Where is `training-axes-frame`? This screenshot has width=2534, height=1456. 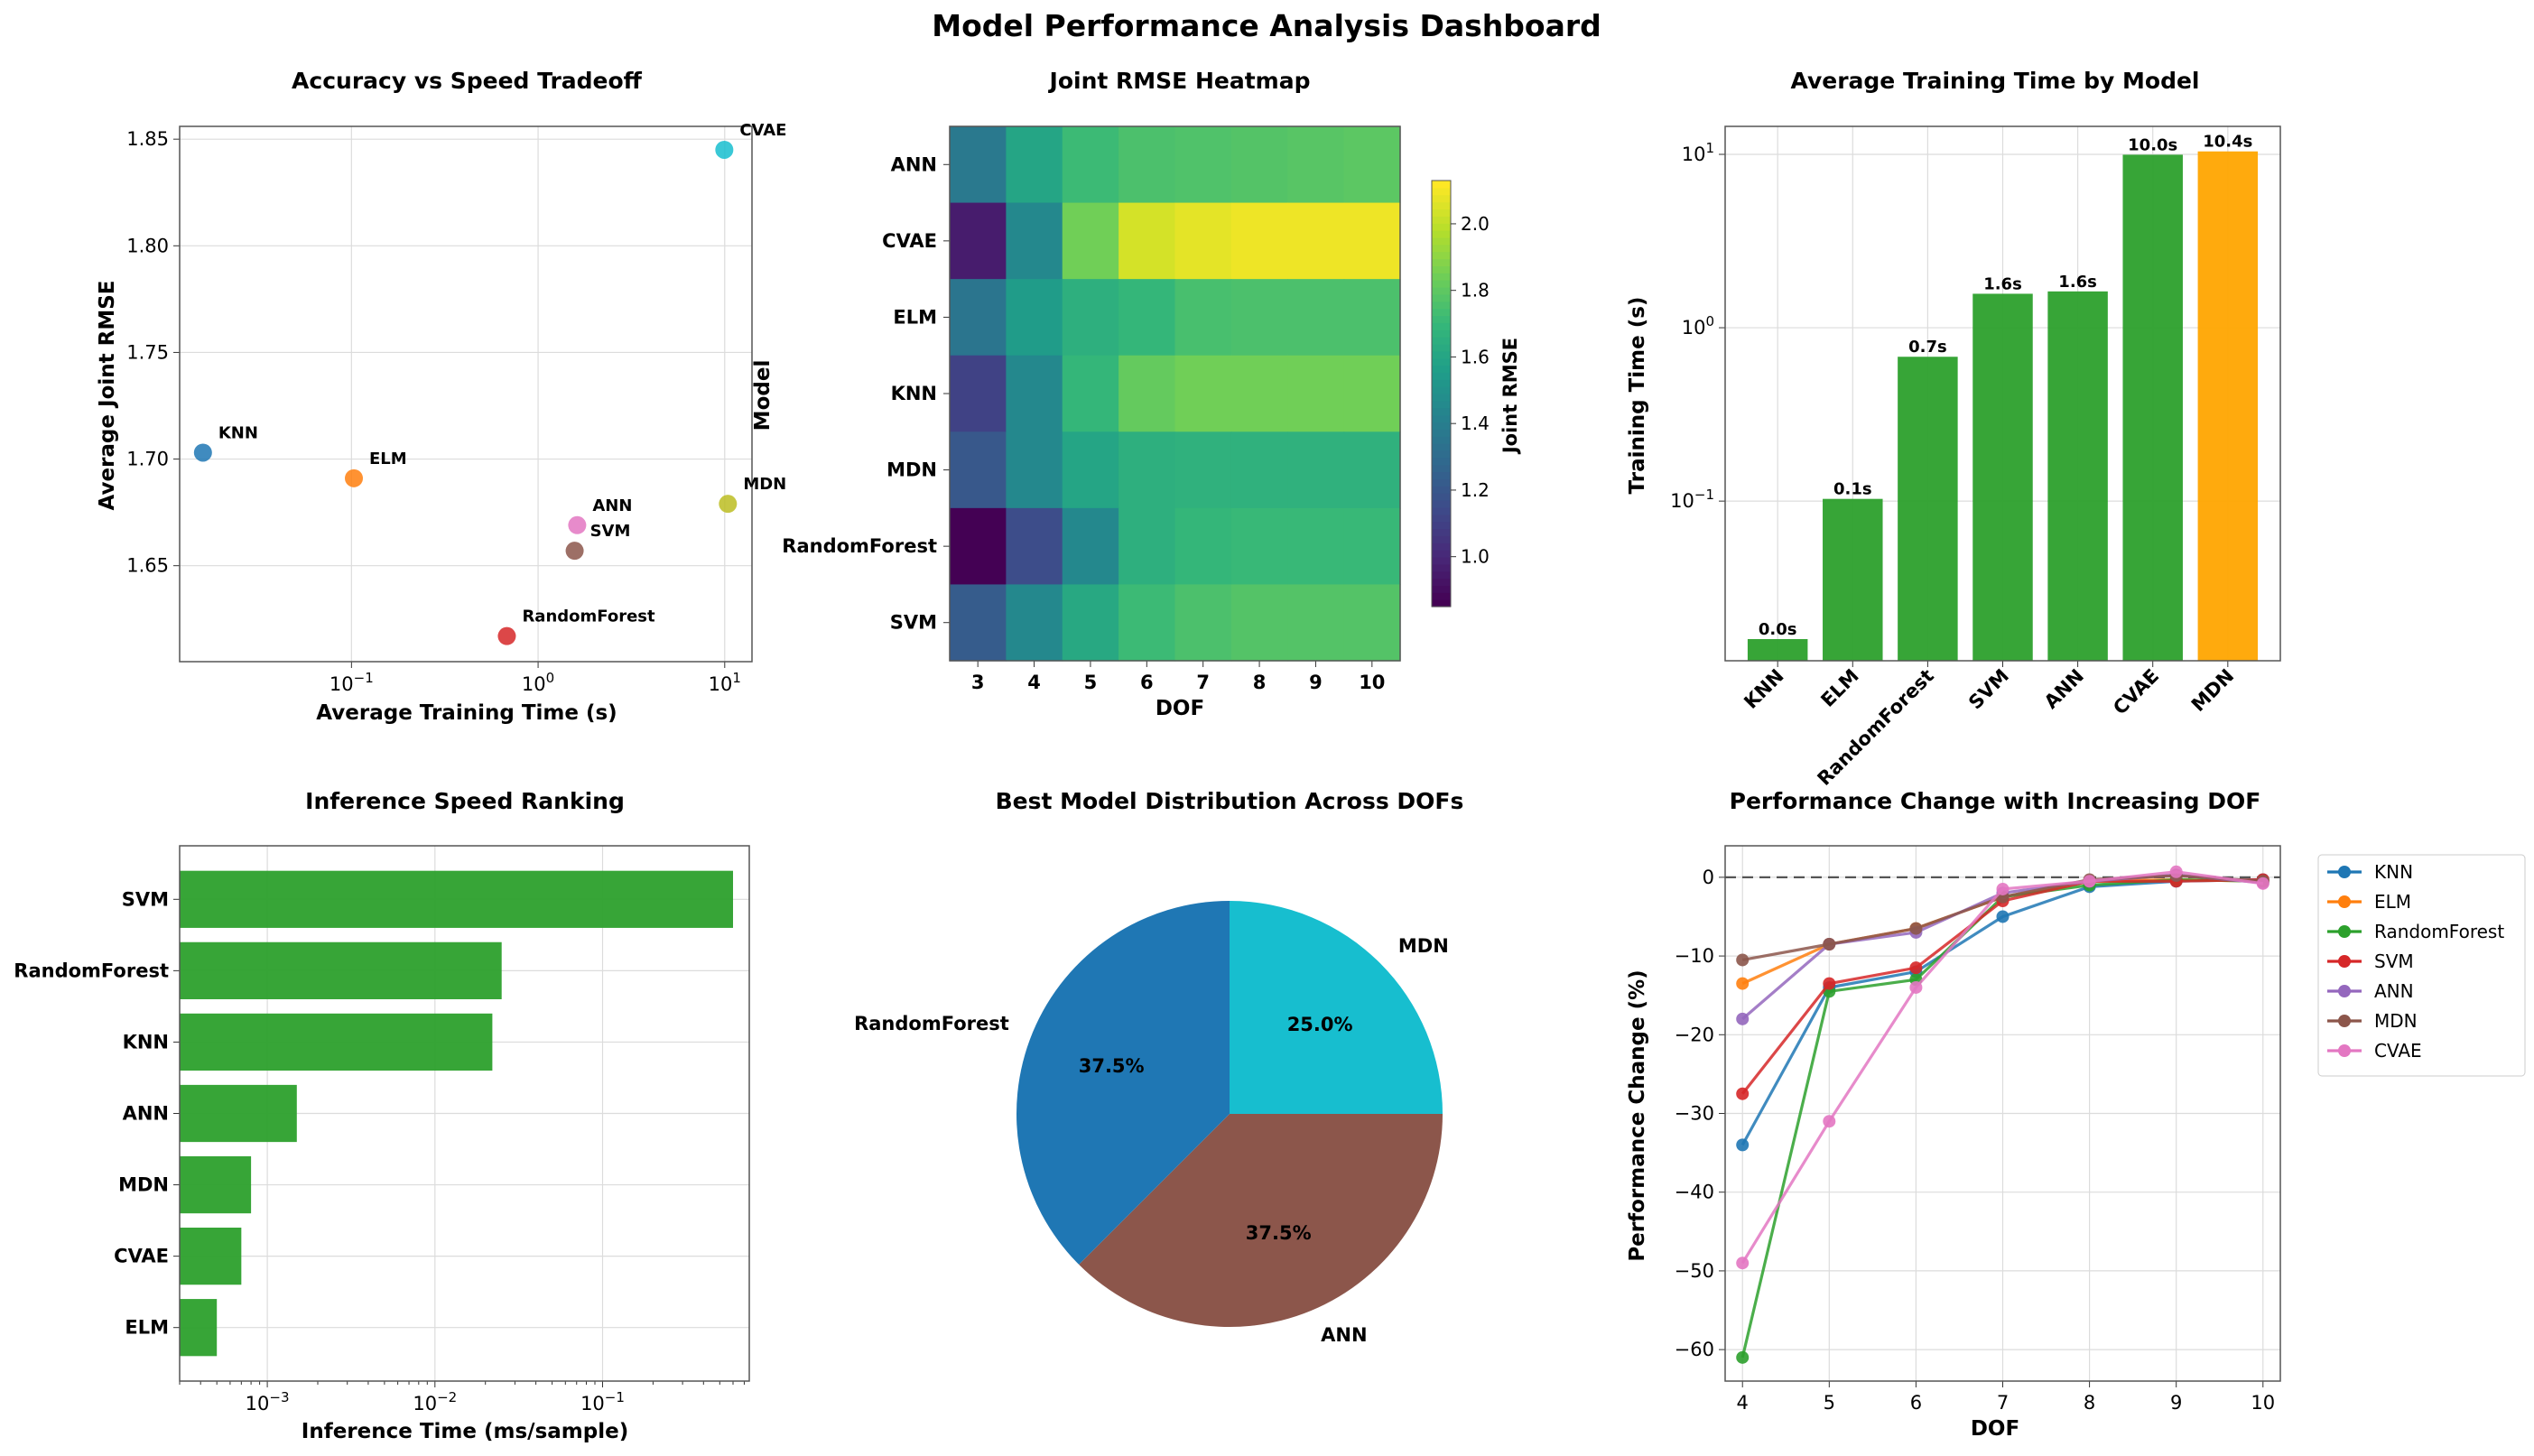 training-axes-frame is located at coordinates (2002, 394).